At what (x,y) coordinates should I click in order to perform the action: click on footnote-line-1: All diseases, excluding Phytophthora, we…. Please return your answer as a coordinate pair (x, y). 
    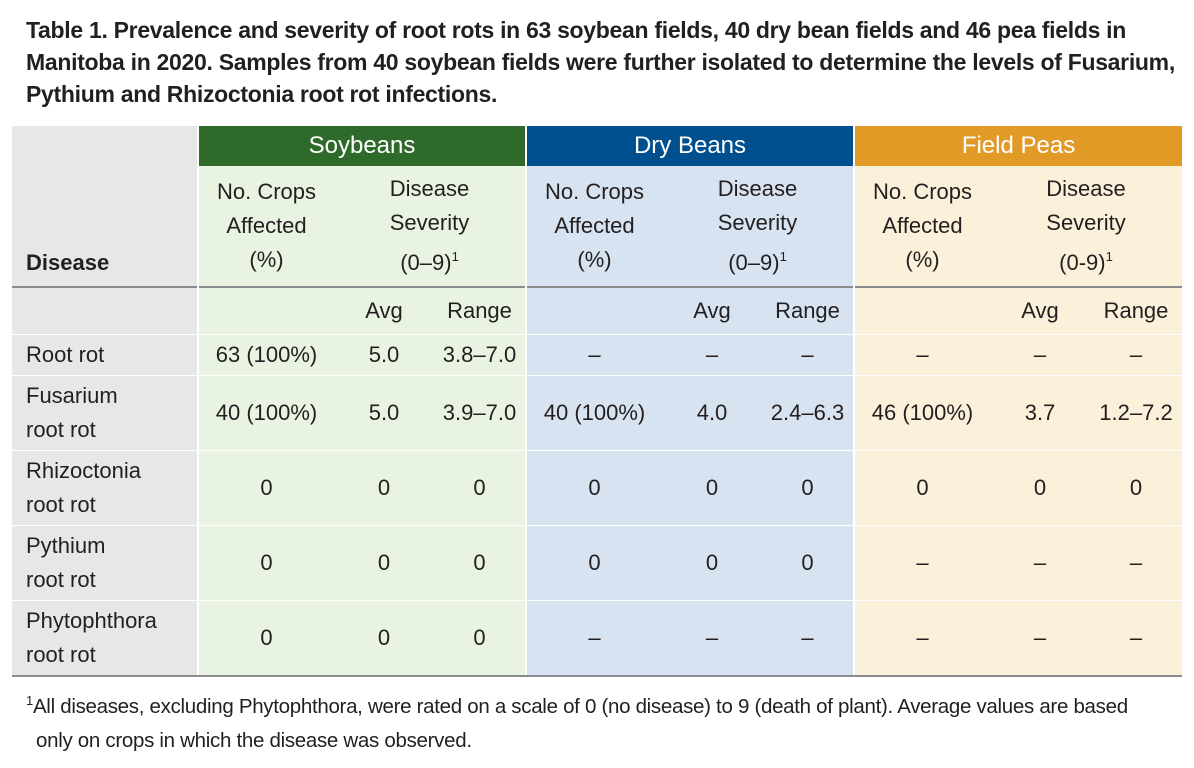
    Looking at the image, I should click on (580, 706).